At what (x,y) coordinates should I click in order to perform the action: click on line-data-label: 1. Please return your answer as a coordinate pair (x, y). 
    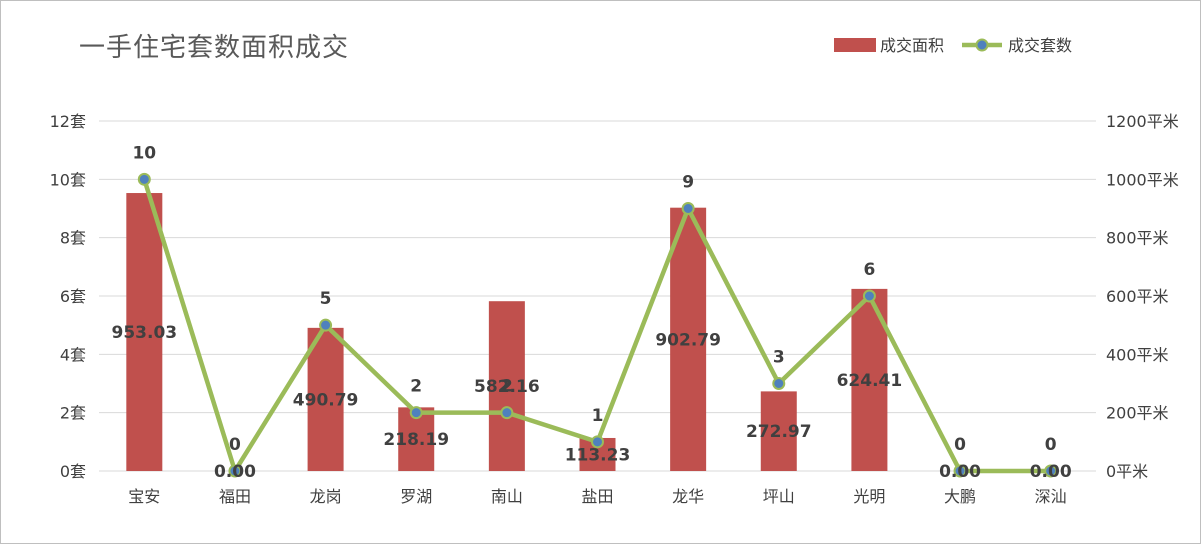
    Looking at the image, I should click on (598, 416).